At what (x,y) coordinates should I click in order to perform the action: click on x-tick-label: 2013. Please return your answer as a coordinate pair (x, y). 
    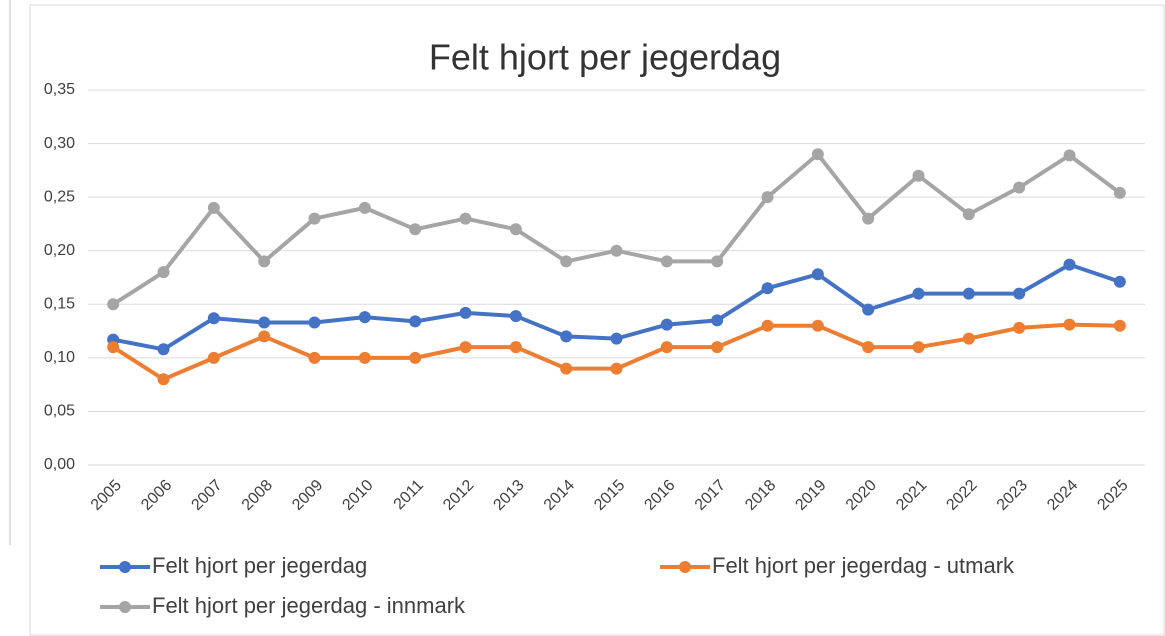
    Looking at the image, I should click on (508, 495).